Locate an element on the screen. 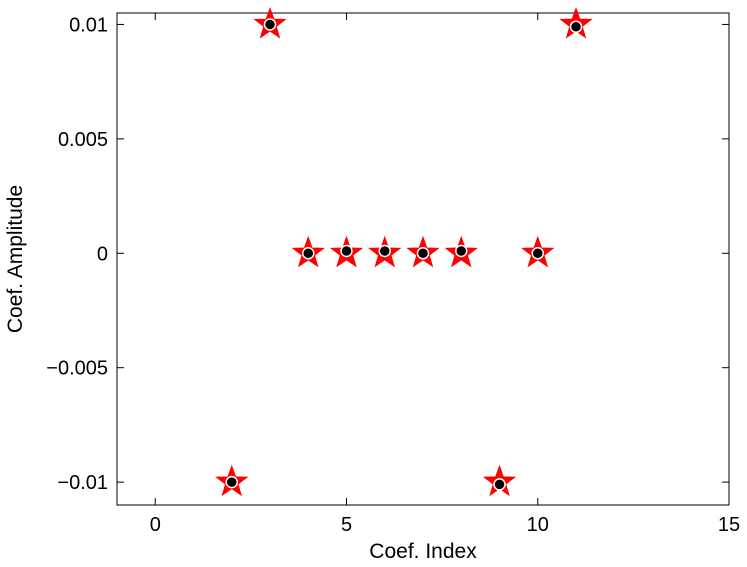  x-tick-label: 10 is located at coordinates (538, 525).